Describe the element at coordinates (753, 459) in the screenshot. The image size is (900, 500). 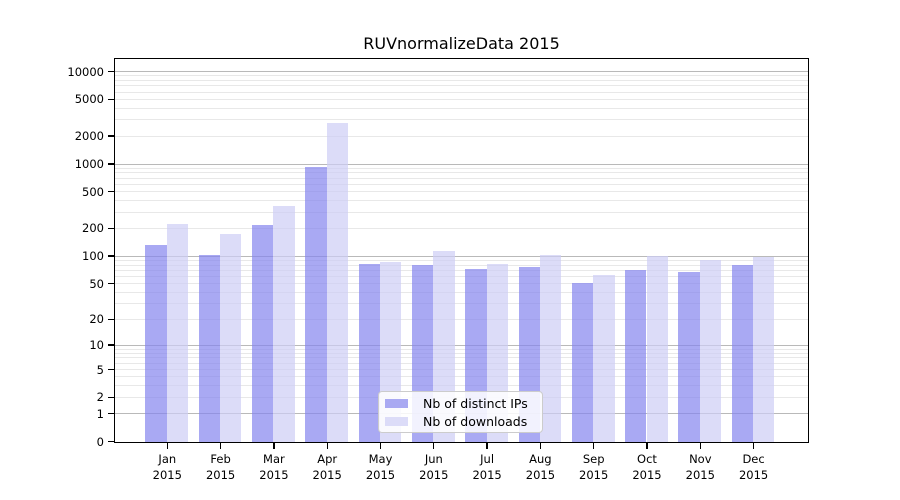
I see `x-tick-month: Dec` at that location.